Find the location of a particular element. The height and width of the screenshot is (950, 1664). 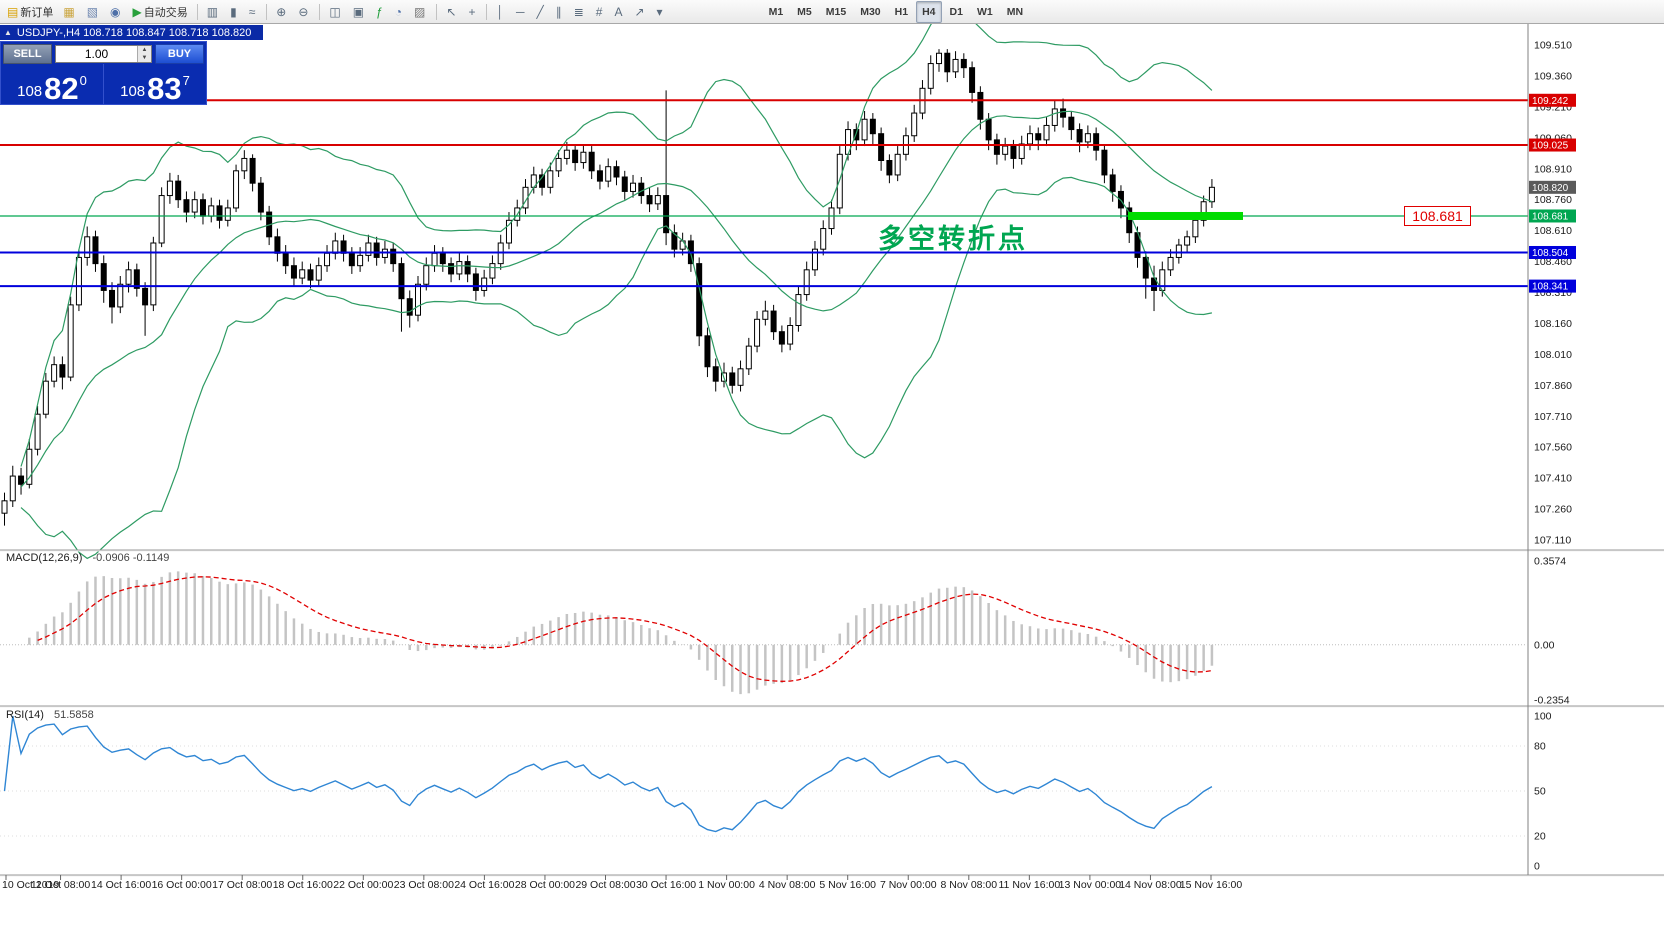

crosshair-icon: + is located at coordinates (472, 12).